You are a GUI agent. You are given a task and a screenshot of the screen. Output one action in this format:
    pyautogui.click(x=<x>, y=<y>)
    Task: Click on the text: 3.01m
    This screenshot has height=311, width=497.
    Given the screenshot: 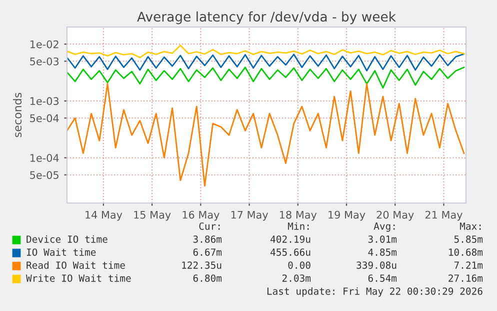 What is the action you would take?
    pyautogui.click(x=382, y=239)
    